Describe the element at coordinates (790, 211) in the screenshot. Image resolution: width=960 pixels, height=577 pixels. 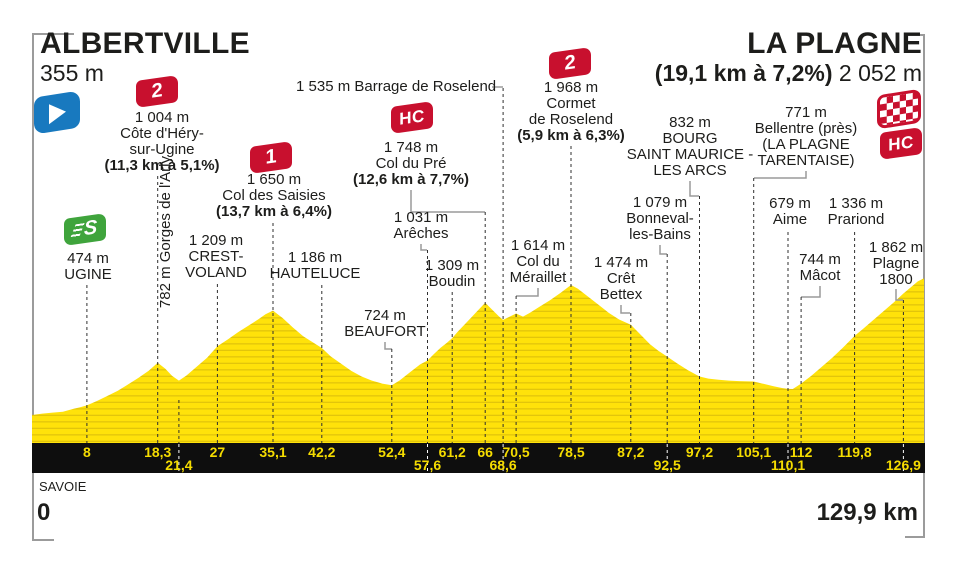
I see `waypoint-label: 679 m Aime` at that location.